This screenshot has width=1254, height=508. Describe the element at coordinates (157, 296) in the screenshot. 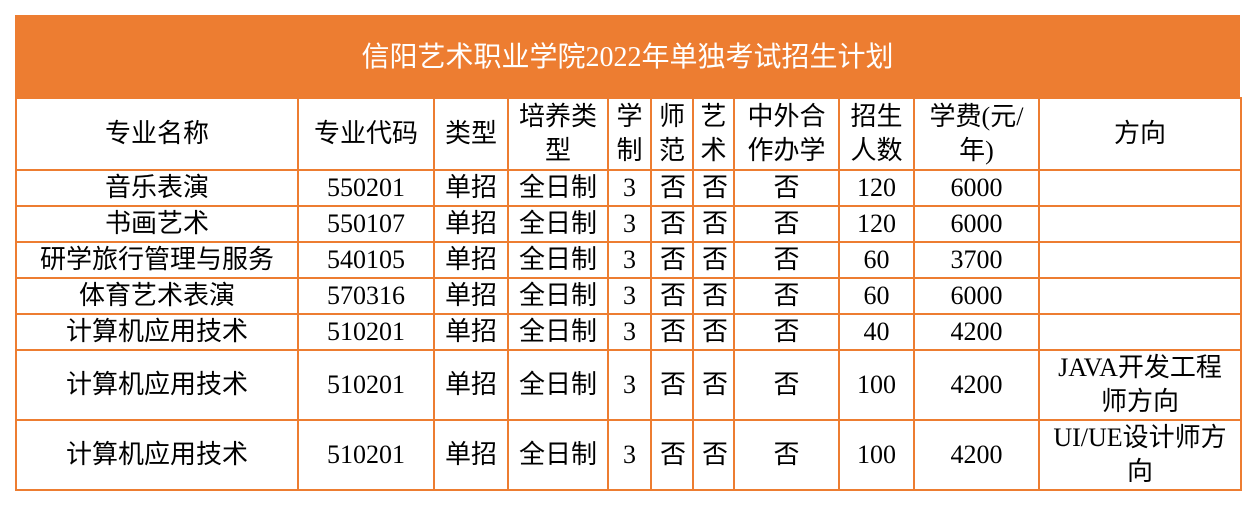

I see `table-cell: 体育艺术表演` at that location.